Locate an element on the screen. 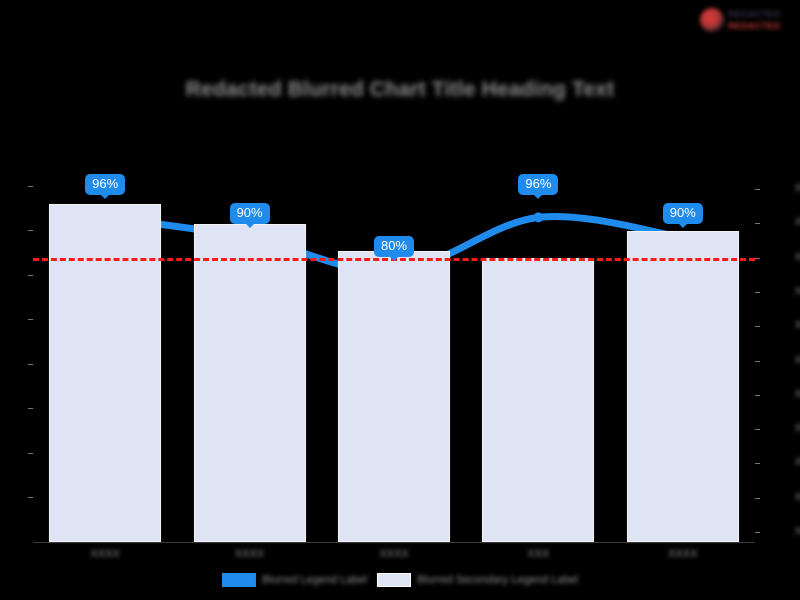  brand-logo: REDACTED REDACTED is located at coordinates (746, 20).